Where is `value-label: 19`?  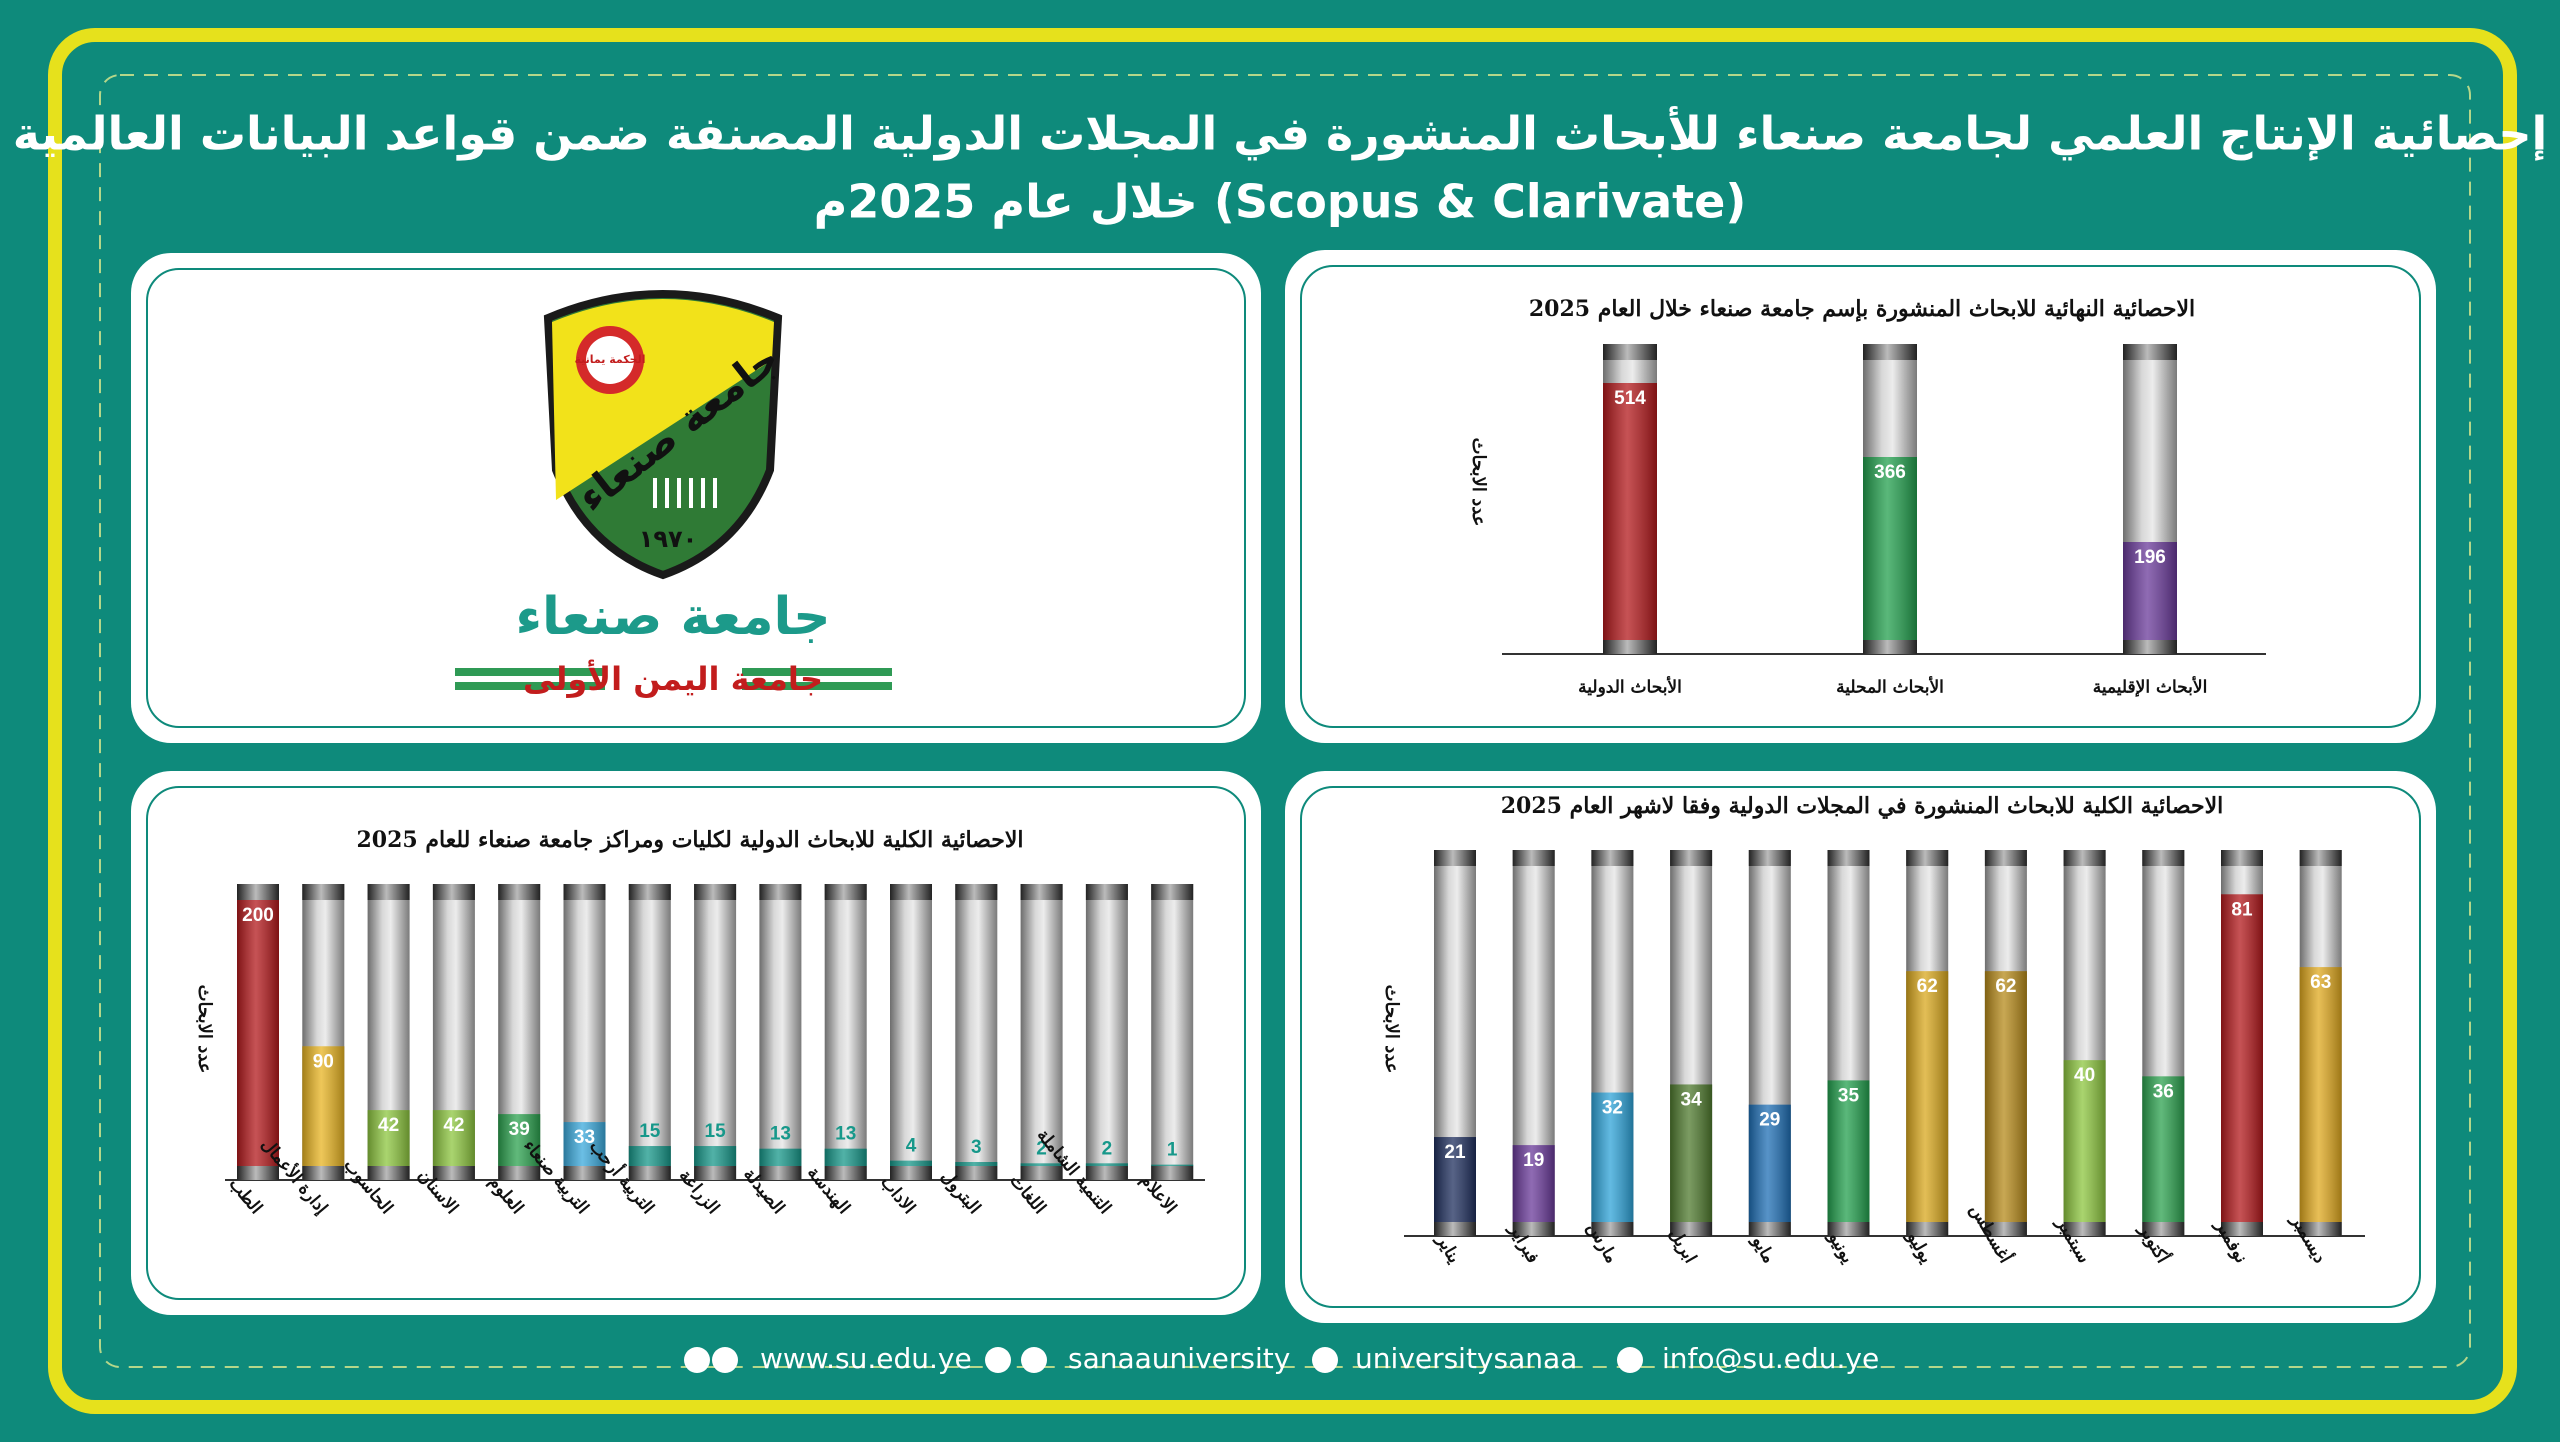
value-label: 19 is located at coordinates (1533, 1160).